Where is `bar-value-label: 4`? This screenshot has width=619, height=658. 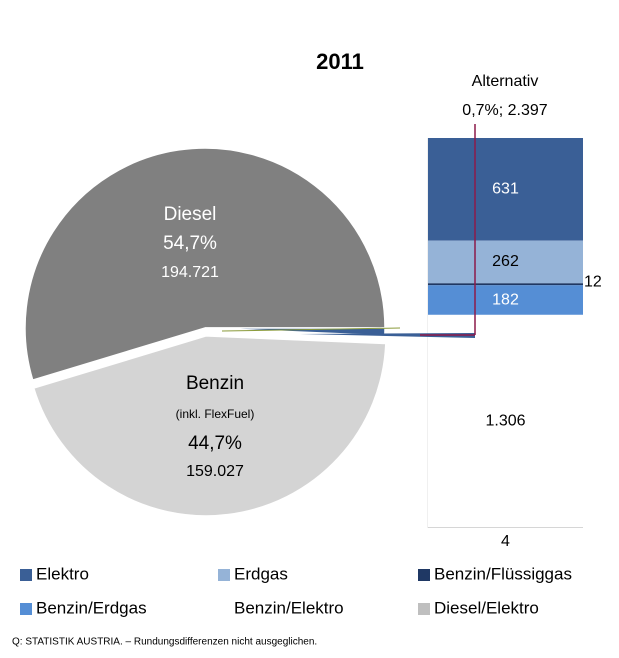 bar-value-label: 4 is located at coordinates (505, 541).